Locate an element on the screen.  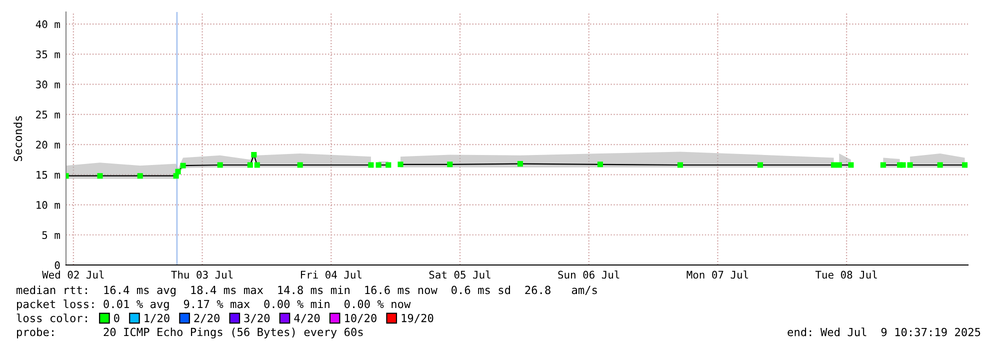
y-tick-label: 20 m is located at coordinates (48, 144).